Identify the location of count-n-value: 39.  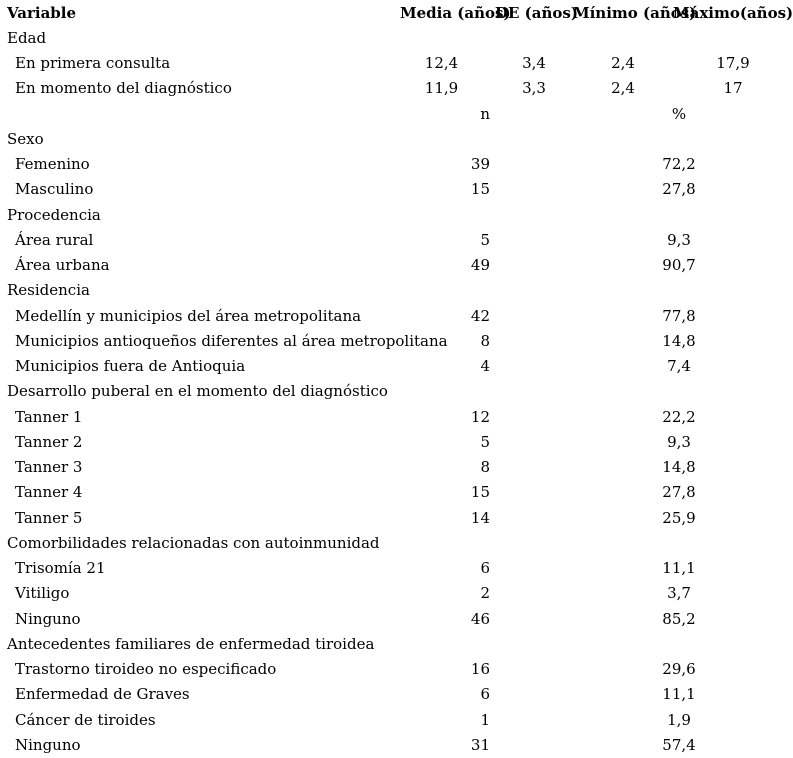
(480, 164).